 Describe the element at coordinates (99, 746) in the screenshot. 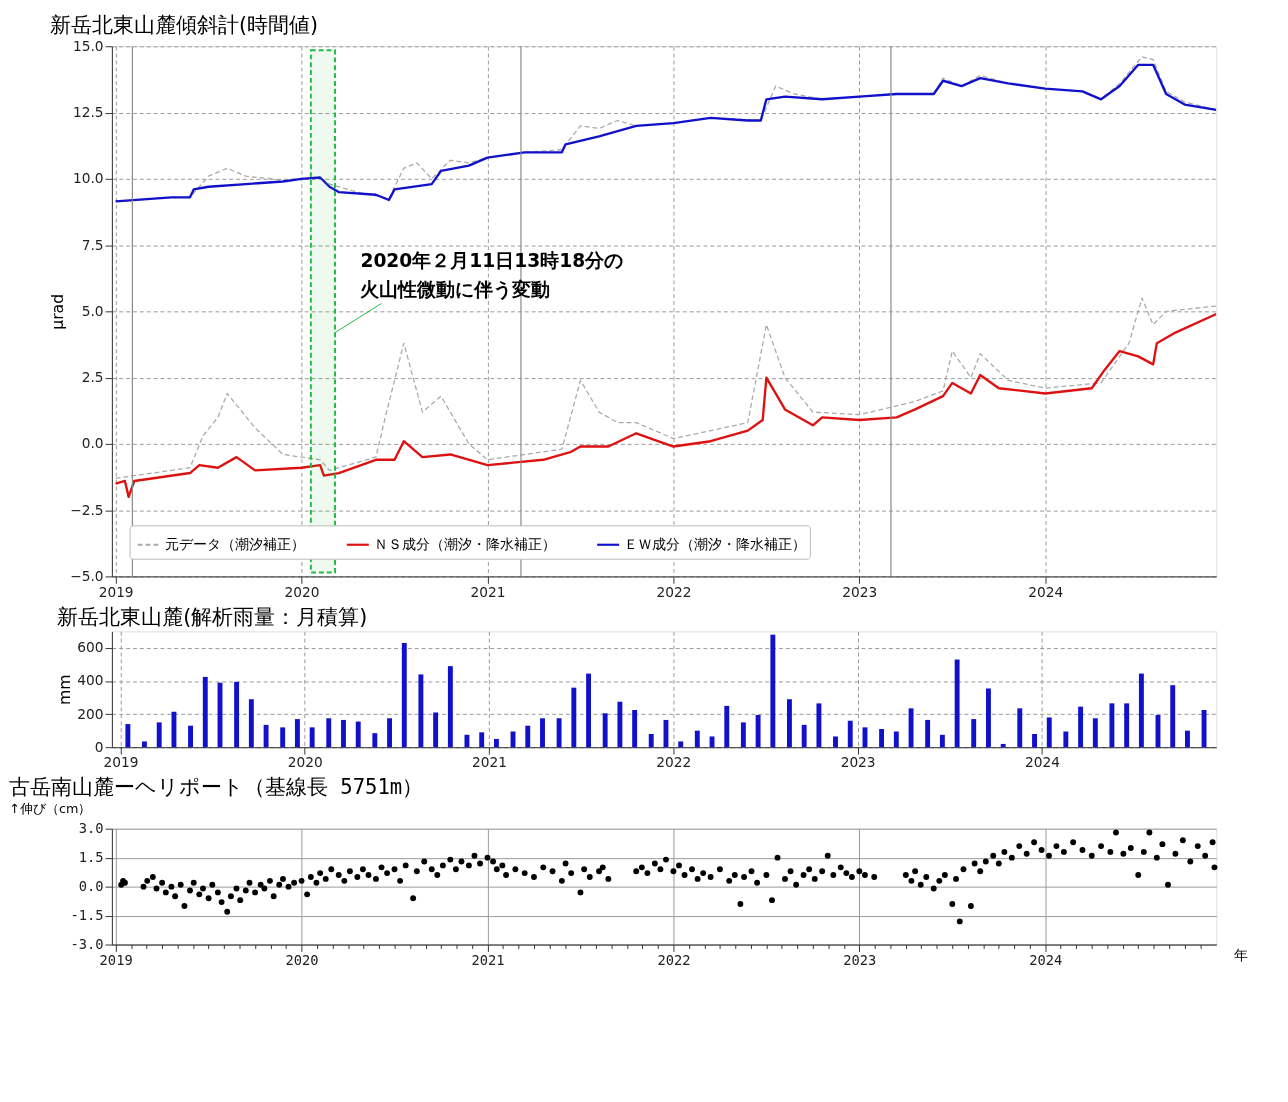

I see `y-tick-label: 0` at that location.